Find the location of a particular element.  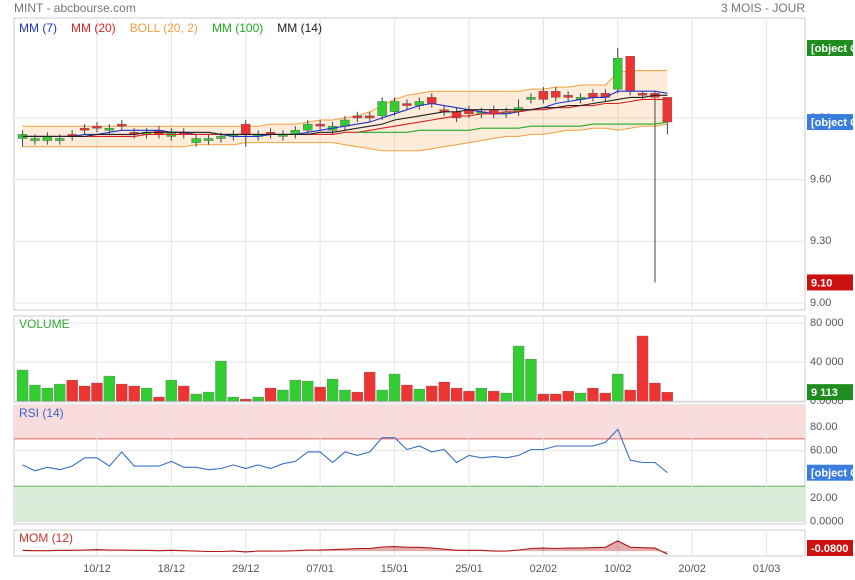

x-tick-label: 29/12 is located at coordinates (246, 569).